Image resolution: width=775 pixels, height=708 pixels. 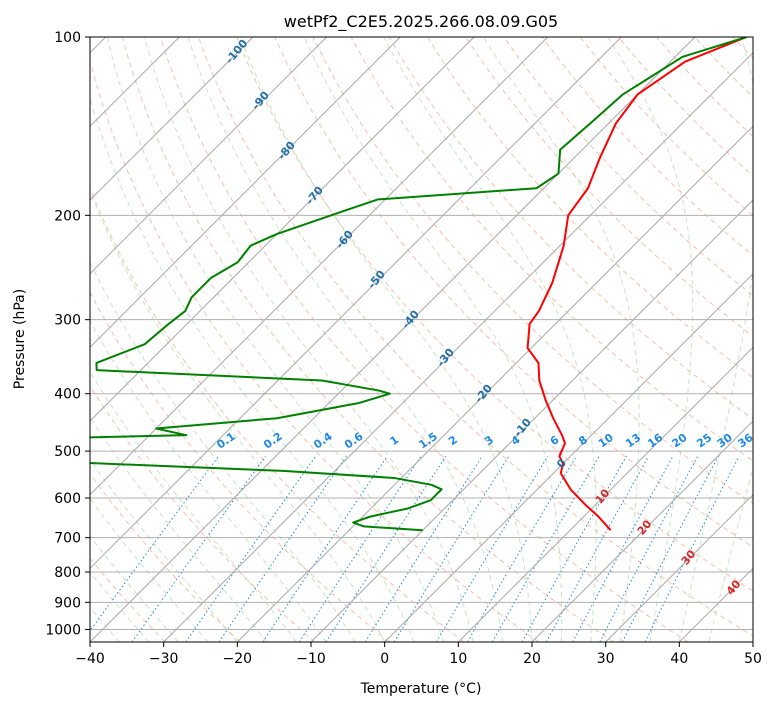 What do you see at coordinates (532, 659) in the screenshot?
I see `x-tick-label: 20` at bounding box center [532, 659].